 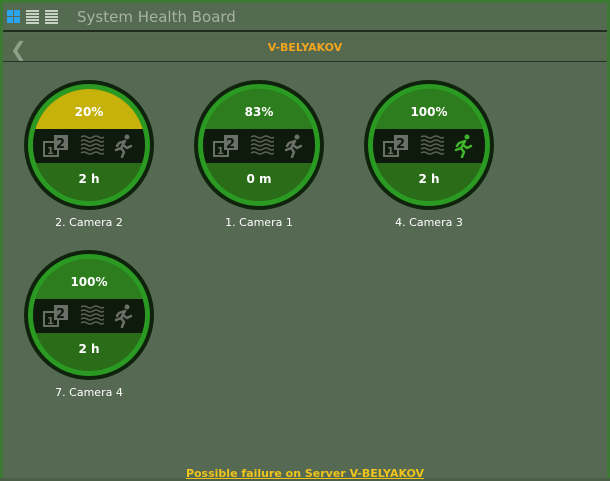 I want to click on server-name: V-BELYAKOV, so click(x=305, y=47).